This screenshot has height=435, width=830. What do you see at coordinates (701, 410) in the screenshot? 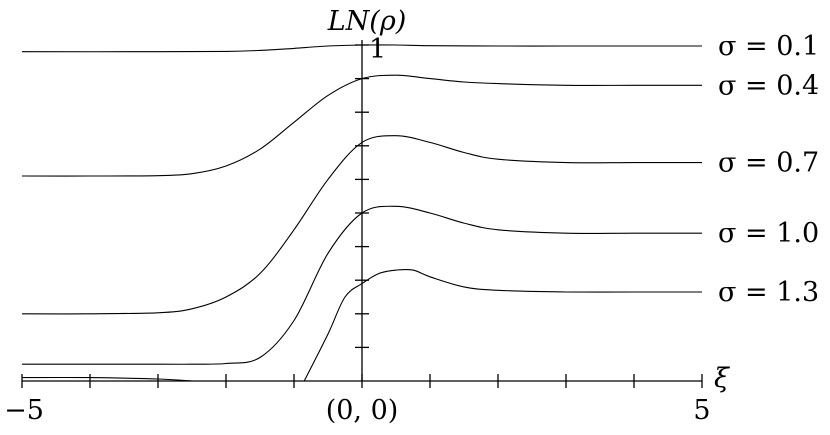
I see `x-tick-label: 5` at bounding box center [701, 410].